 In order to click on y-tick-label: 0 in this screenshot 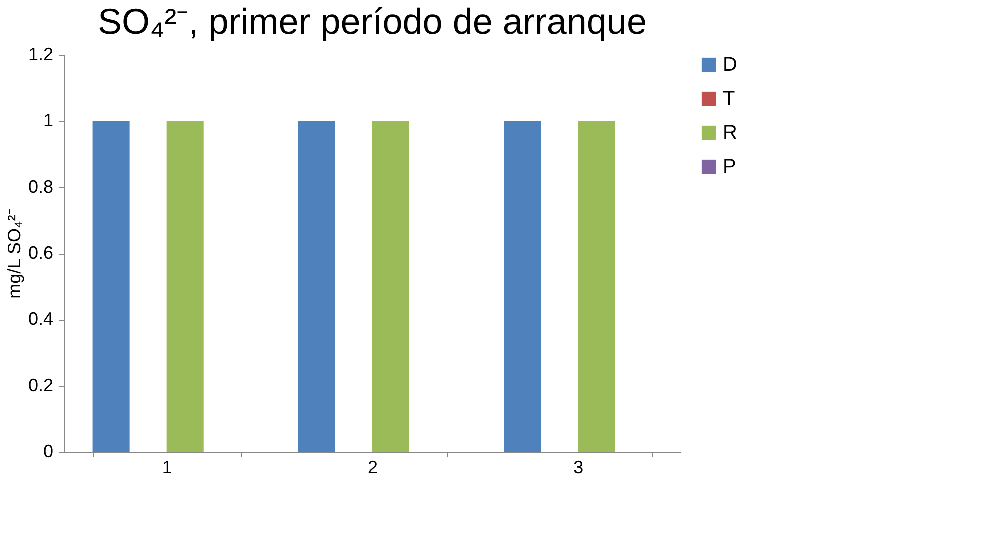, I will do `click(48, 452)`.